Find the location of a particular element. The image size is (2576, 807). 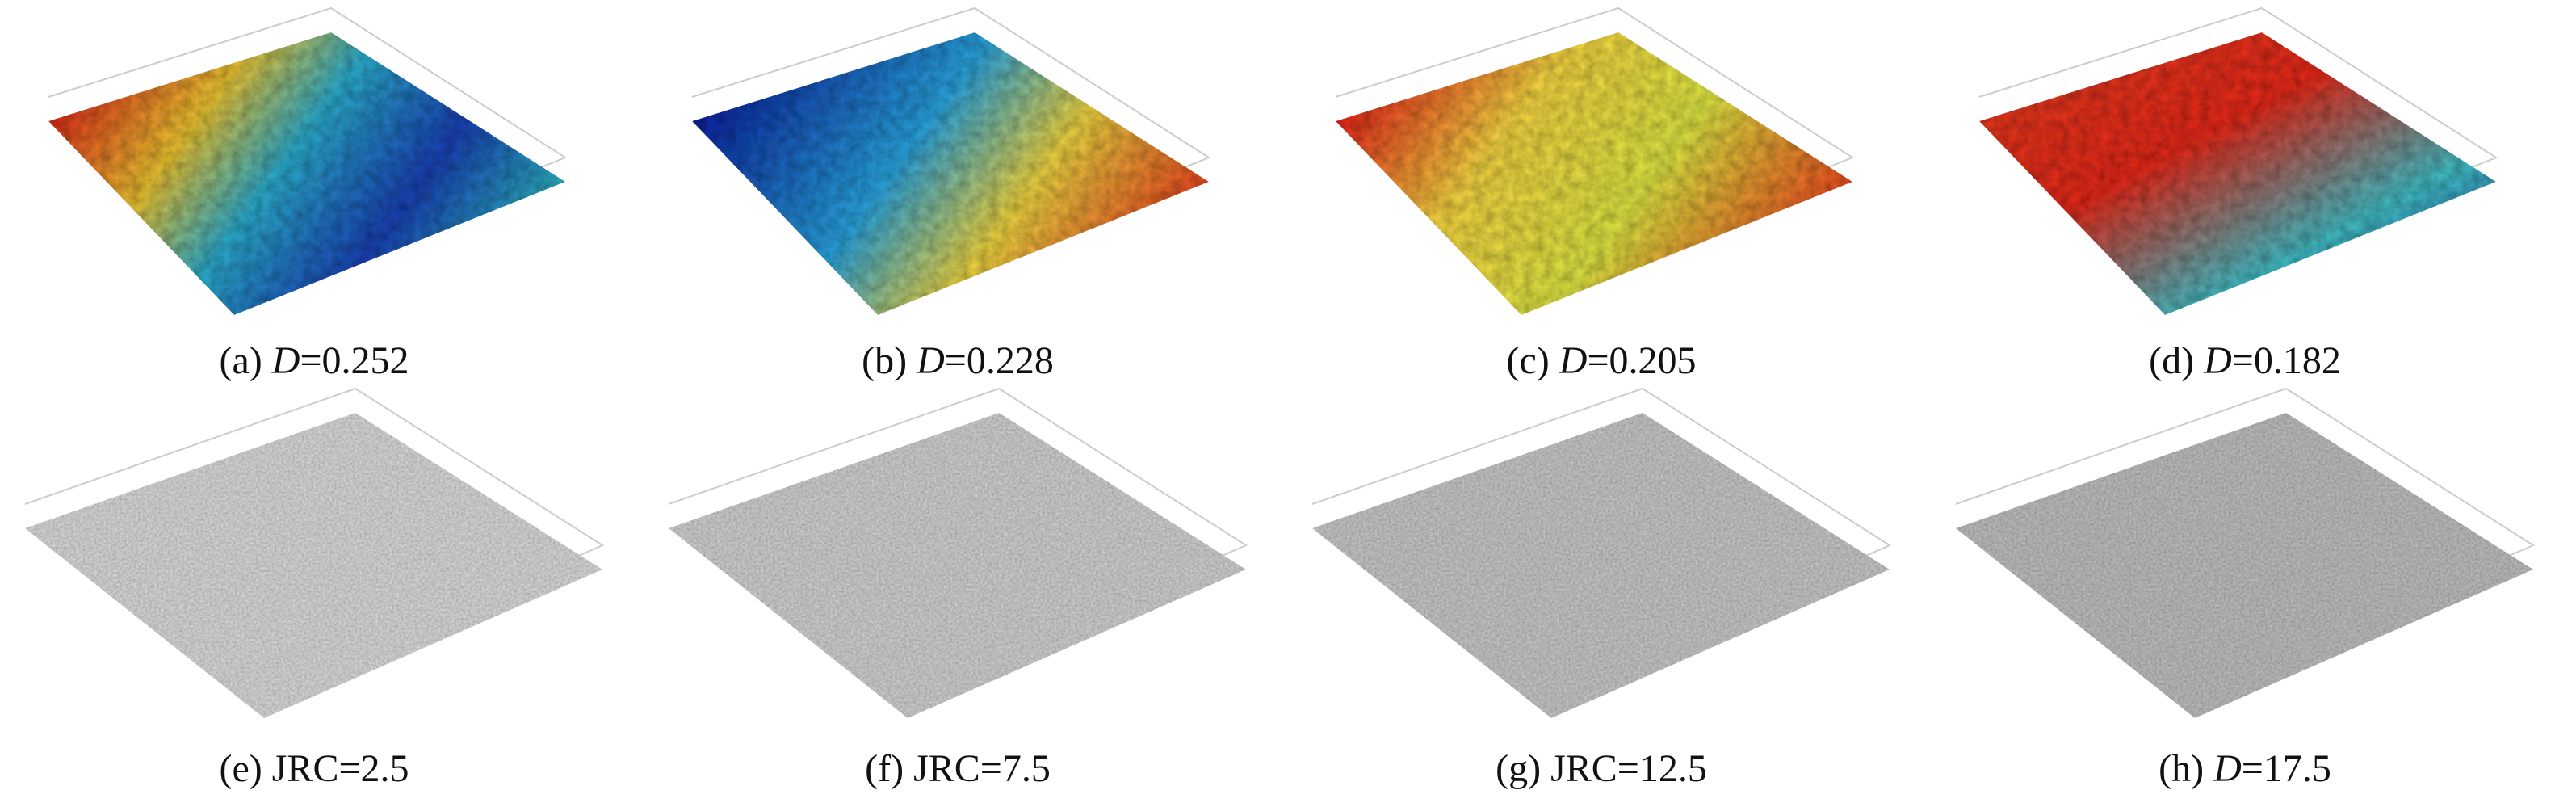

caption-label: (e) is located at coordinates (241, 769).